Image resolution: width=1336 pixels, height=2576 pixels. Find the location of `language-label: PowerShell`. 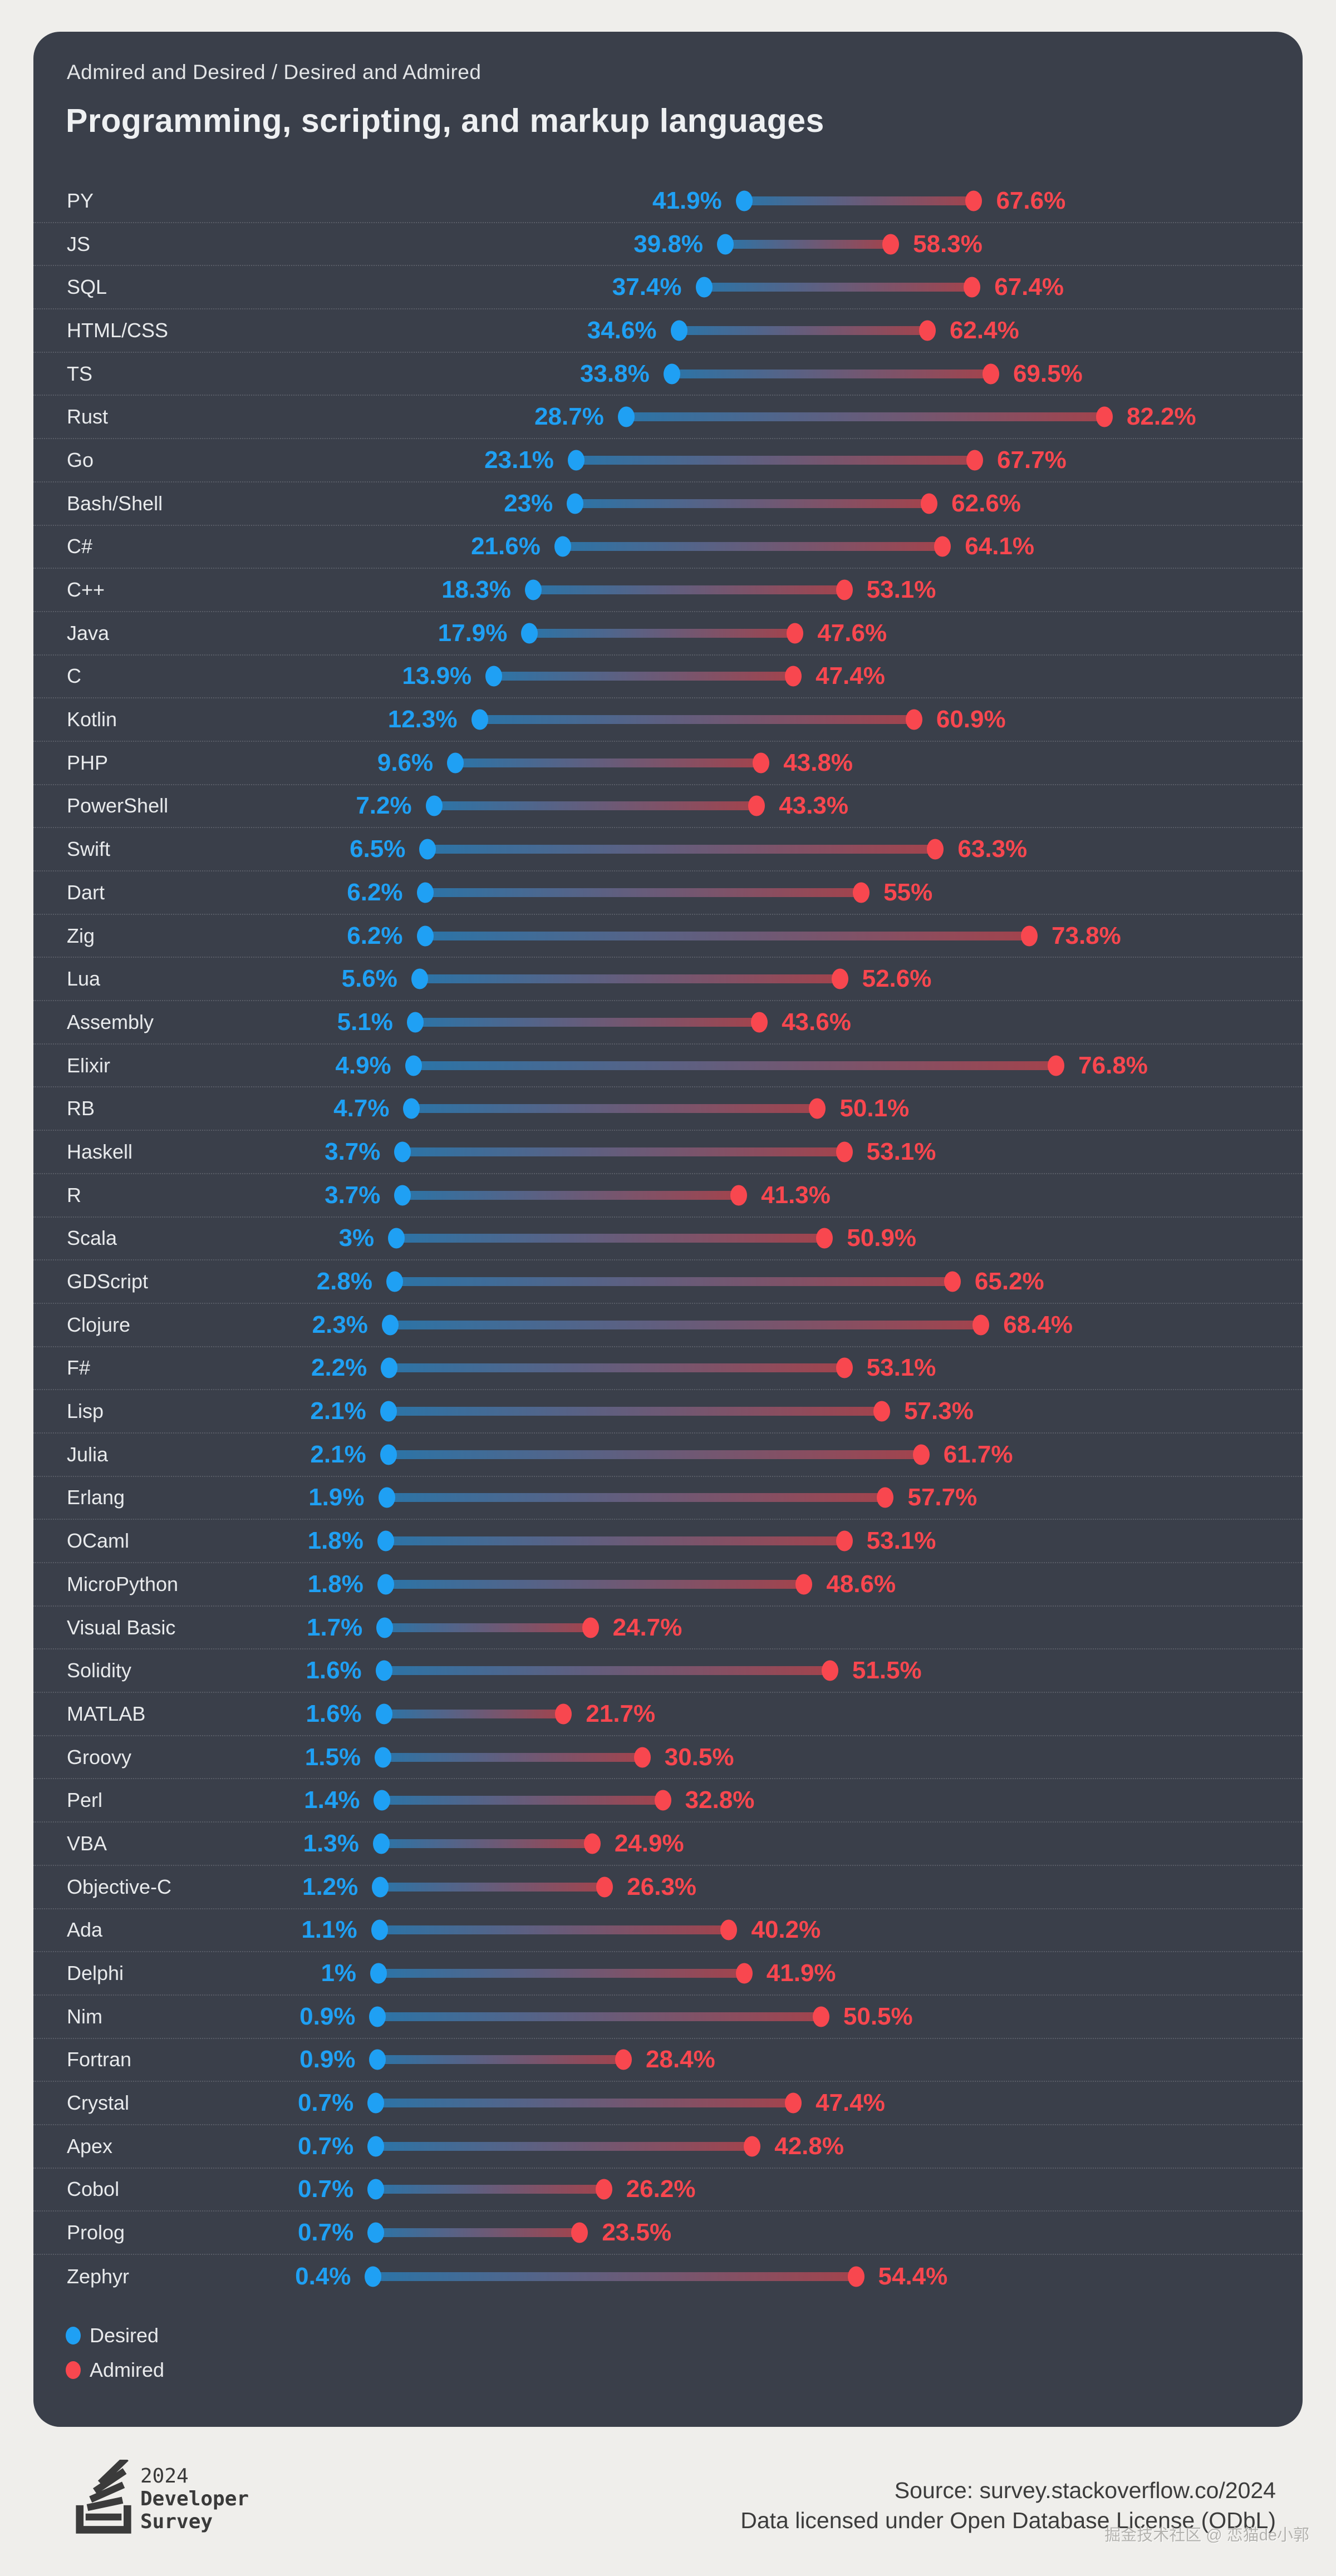

language-label: PowerShell is located at coordinates (118, 805).